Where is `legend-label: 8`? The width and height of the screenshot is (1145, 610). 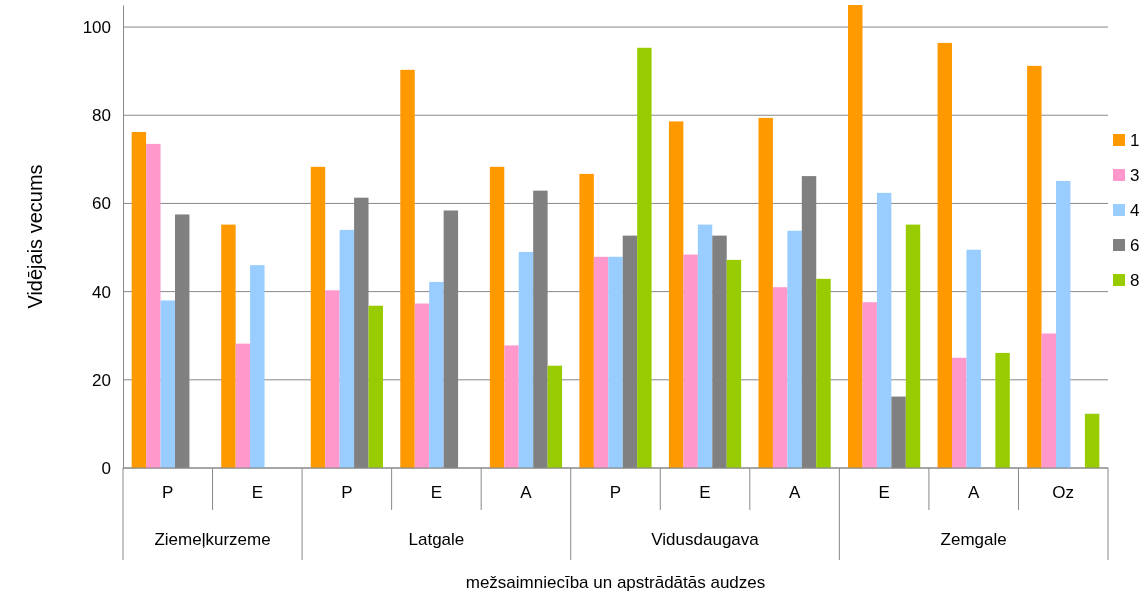 legend-label: 8 is located at coordinates (1135, 280).